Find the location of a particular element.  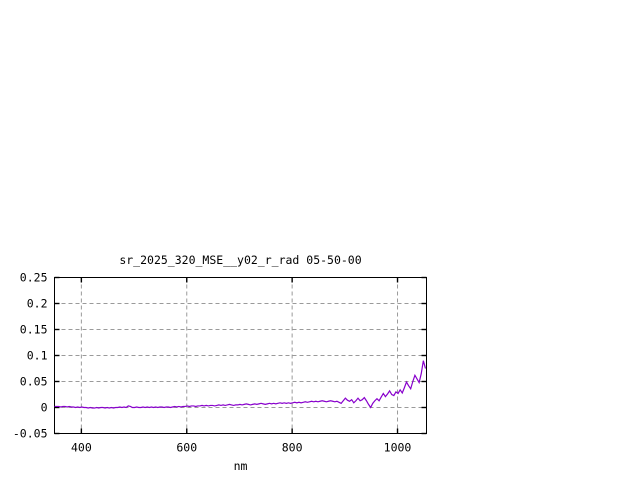

y-gridlines is located at coordinates (240, 355).